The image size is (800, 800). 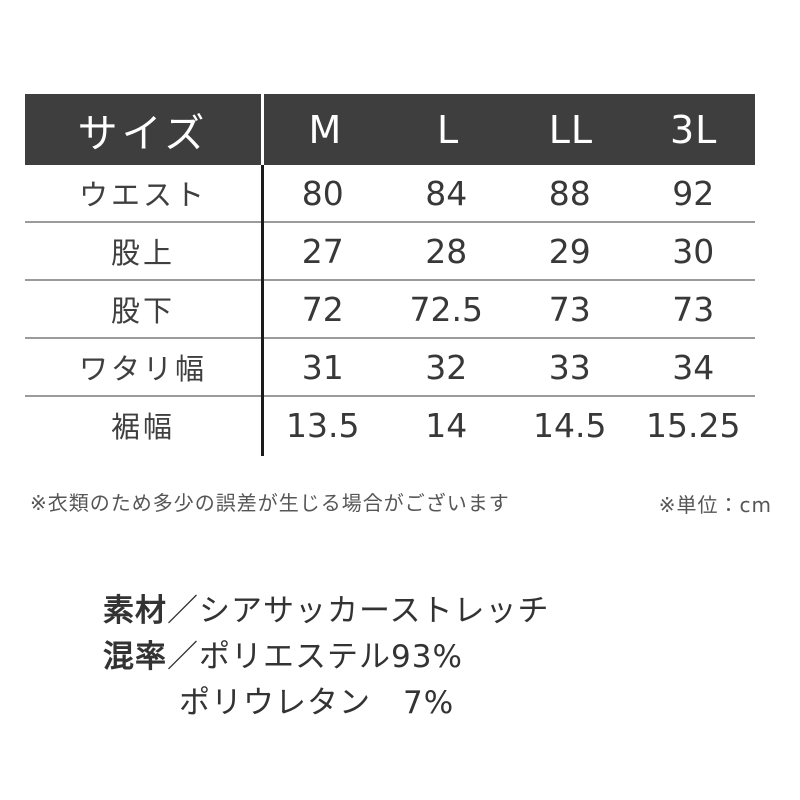 I want to click on blend-label: 混率, so click(x=135, y=656).